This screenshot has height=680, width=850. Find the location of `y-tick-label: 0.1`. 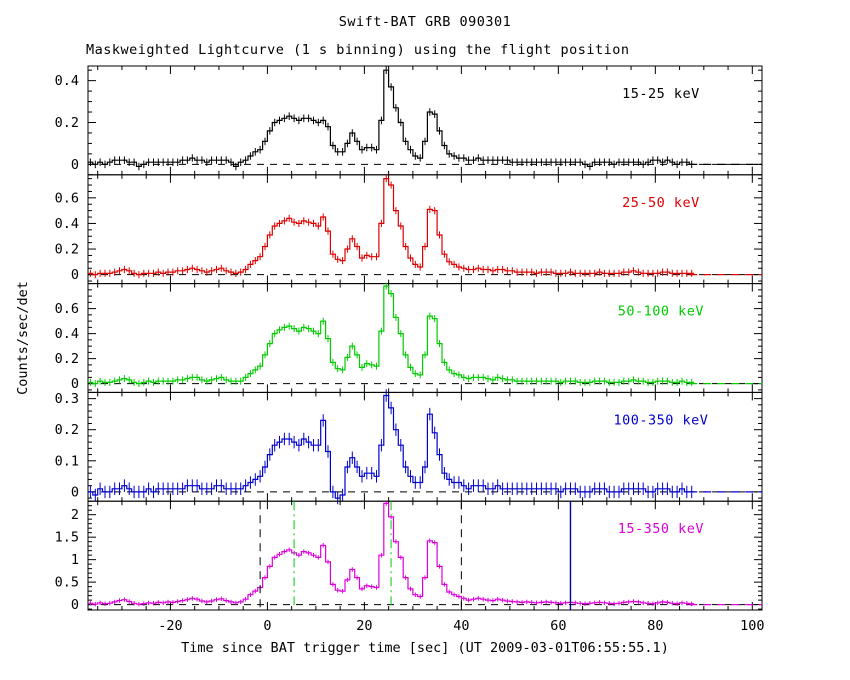

y-tick-label: 0.1 is located at coordinates (67, 461).